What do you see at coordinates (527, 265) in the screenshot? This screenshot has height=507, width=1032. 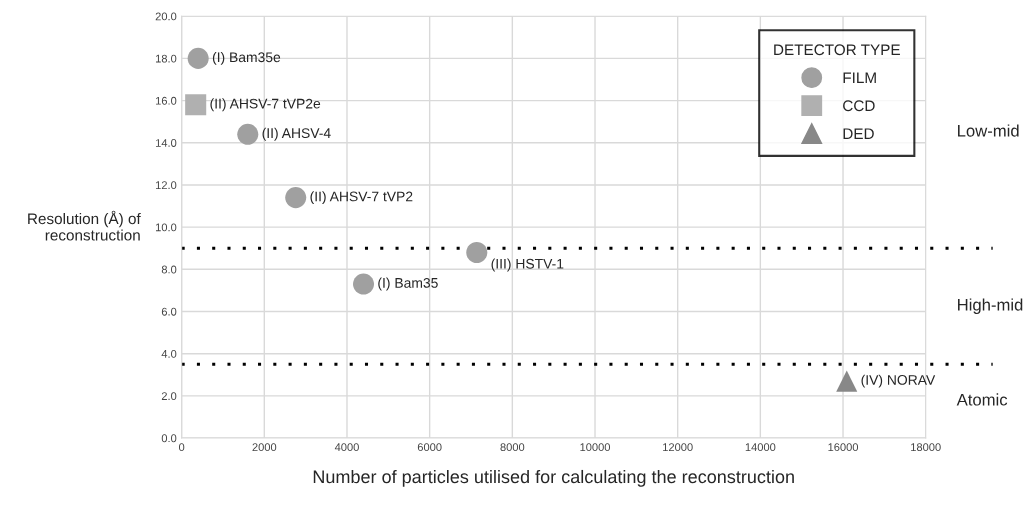 I see `annotation: (III) HSTV-1` at bounding box center [527, 265].